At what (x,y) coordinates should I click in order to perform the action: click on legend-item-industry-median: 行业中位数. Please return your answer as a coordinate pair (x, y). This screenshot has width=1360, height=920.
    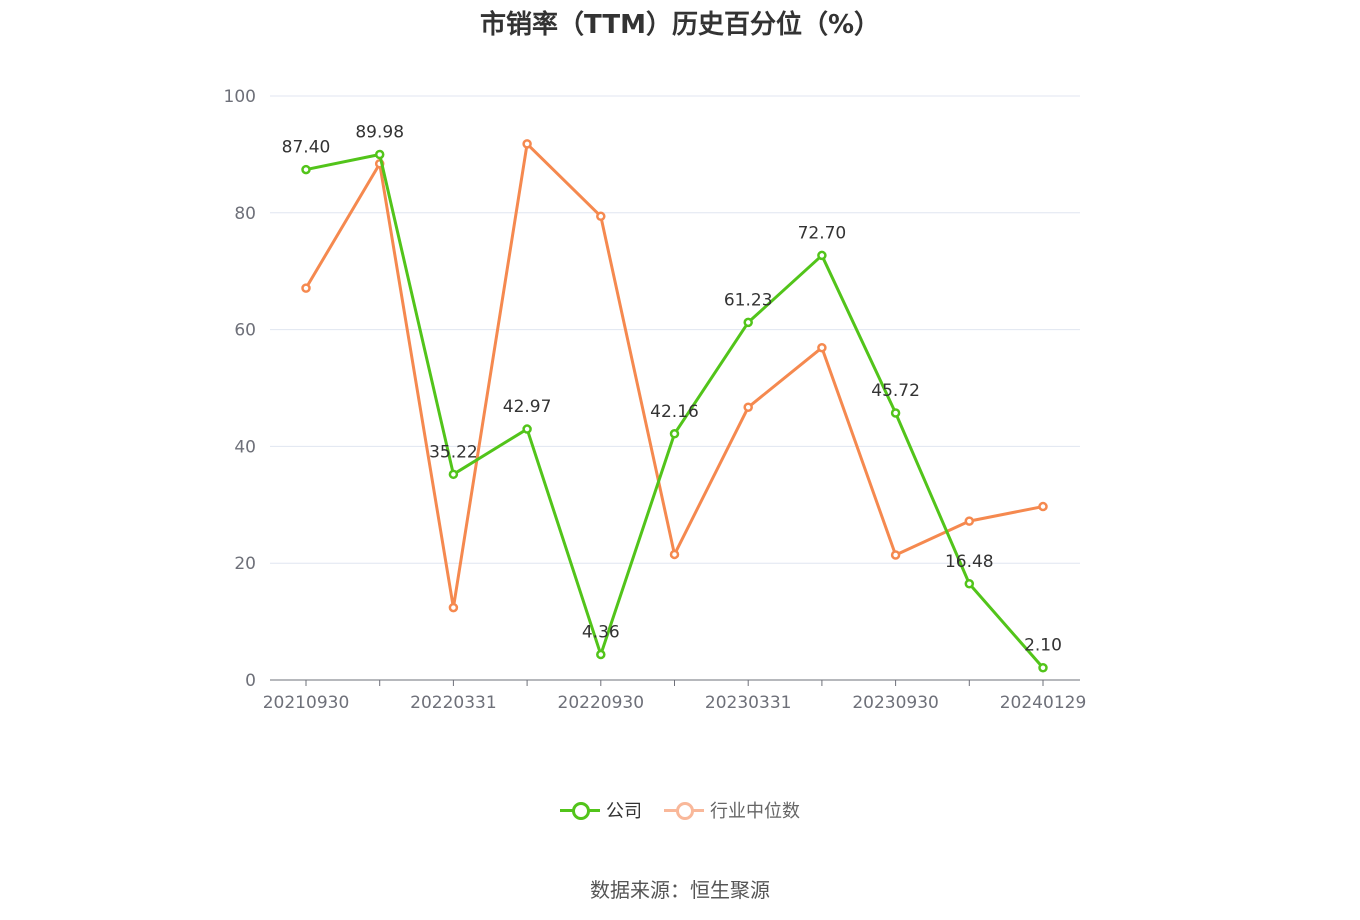
    Looking at the image, I should click on (732, 810).